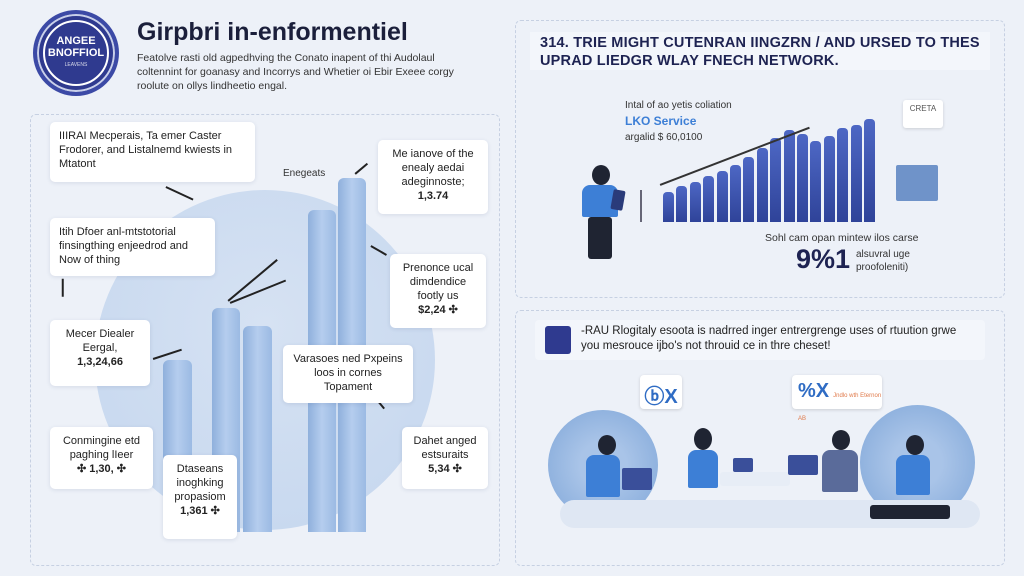 This screenshot has height=576, width=1024. Describe the element at coordinates (100, 341) in the screenshot. I see `callout-text: Mecer Diealer Eergal,` at that location.